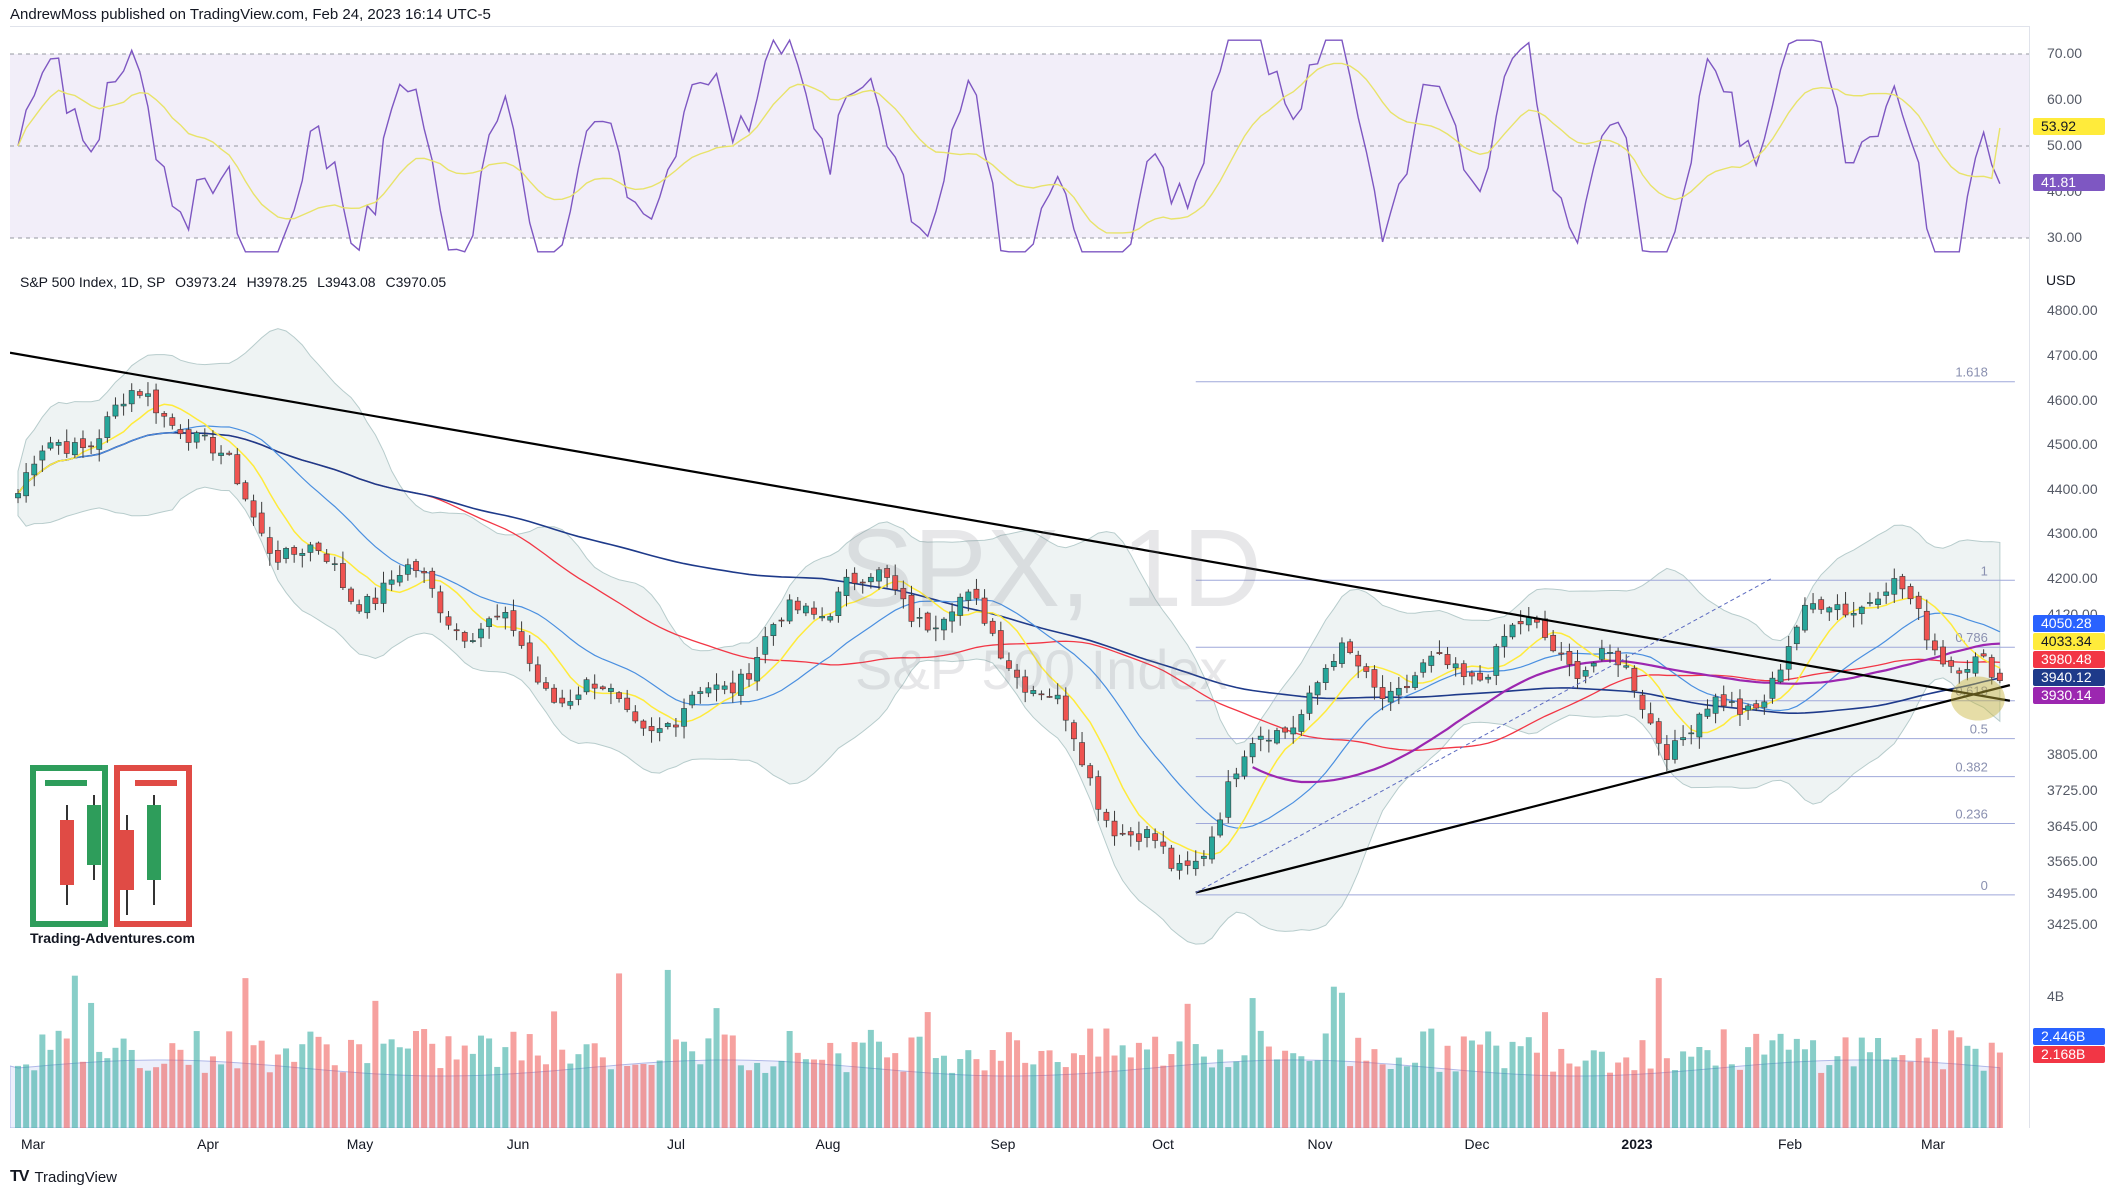 The width and height of the screenshot is (2121, 1197). What do you see at coordinates (1009, 148) in the screenshot?
I see `rsi-ma-line` at bounding box center [1009, 148].